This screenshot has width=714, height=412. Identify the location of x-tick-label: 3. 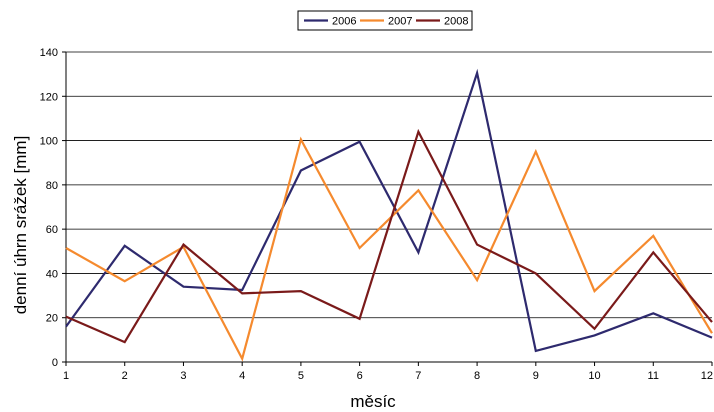
(183, 376).